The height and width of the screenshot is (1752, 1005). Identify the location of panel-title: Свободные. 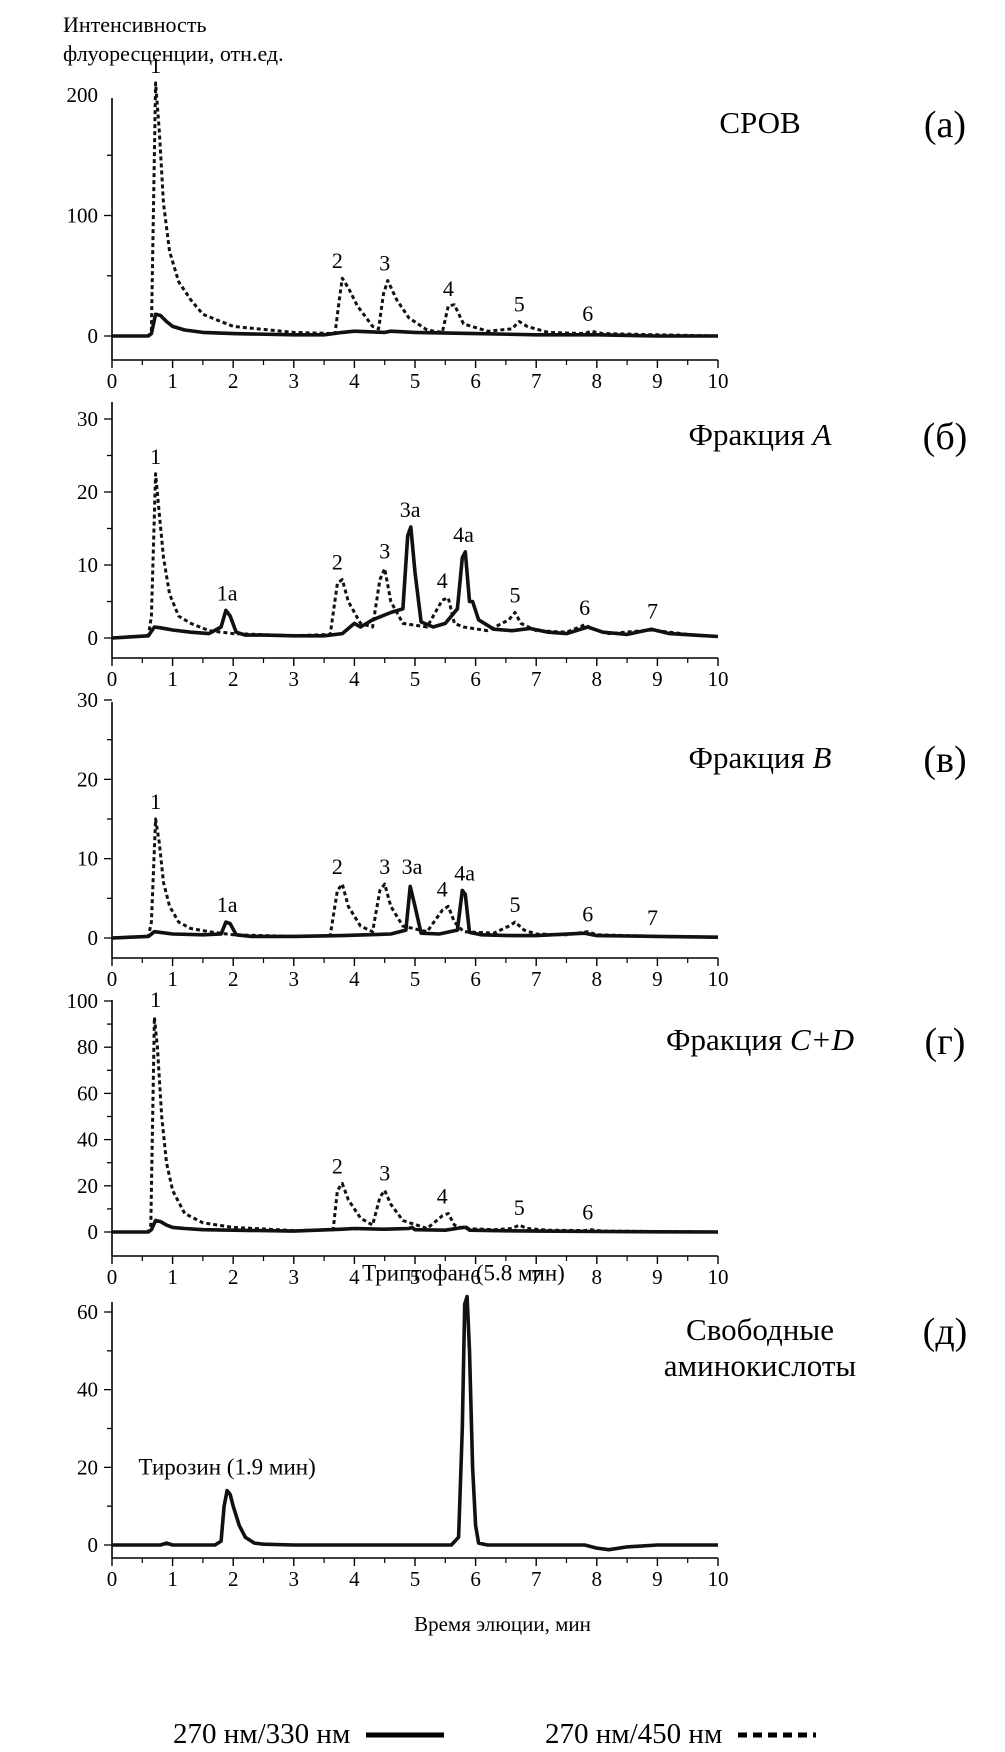
(760, 1329).